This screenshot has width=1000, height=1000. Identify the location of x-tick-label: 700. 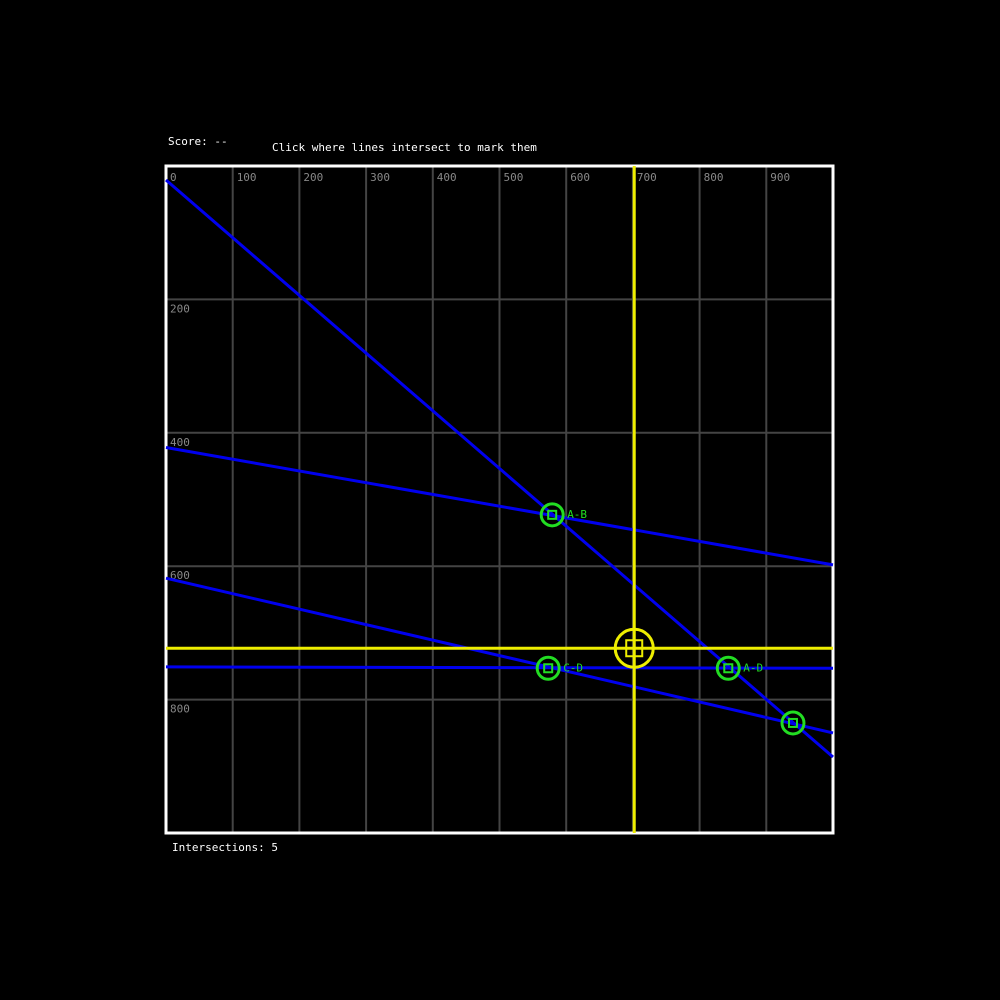
(647, 177).